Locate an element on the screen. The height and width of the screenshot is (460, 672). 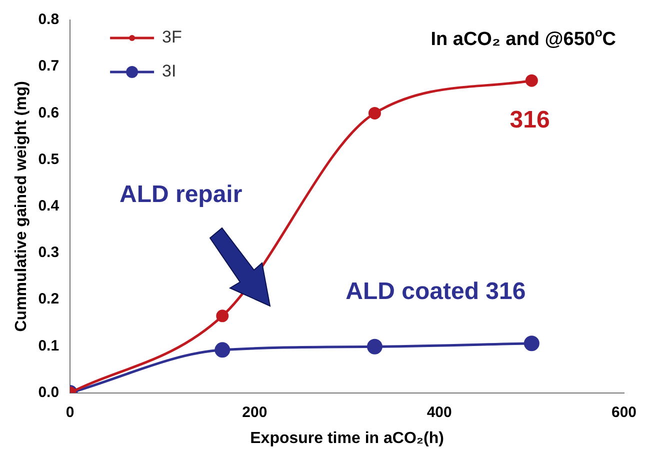
y-tick-label: 0.8 is located at coordinates (49, 19).